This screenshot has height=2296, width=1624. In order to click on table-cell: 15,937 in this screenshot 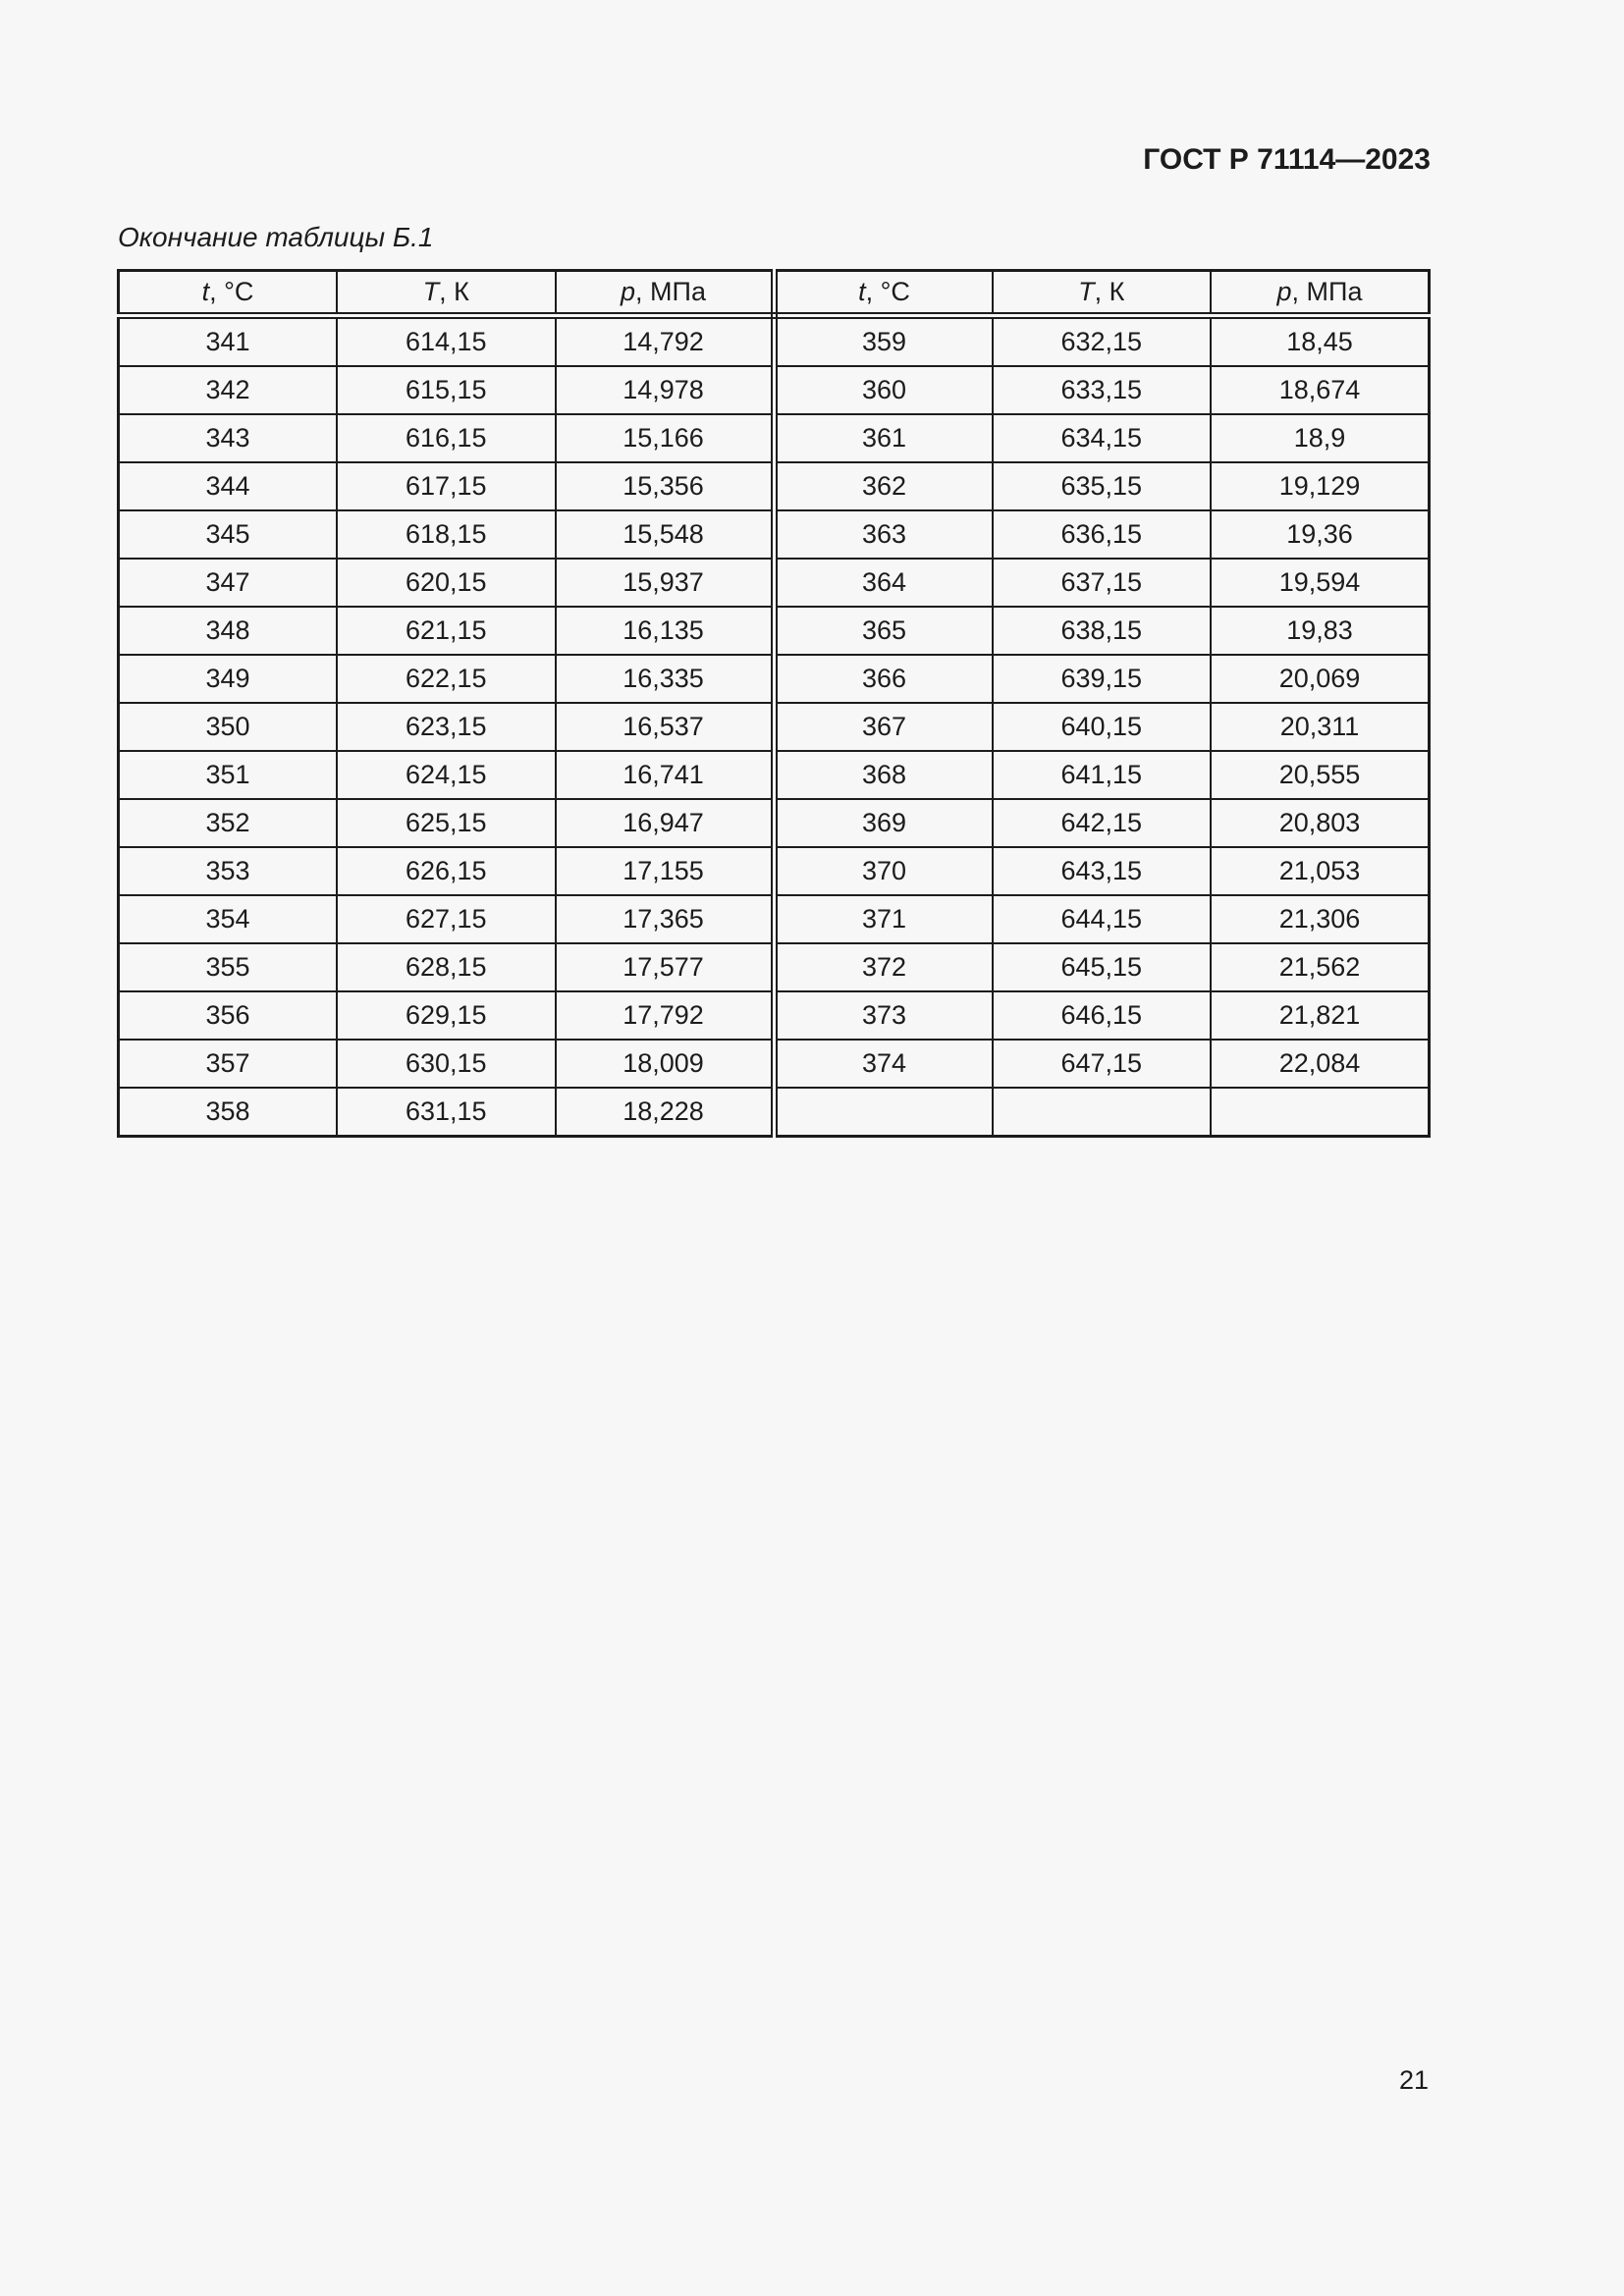, I will do `click(666, 583)`.